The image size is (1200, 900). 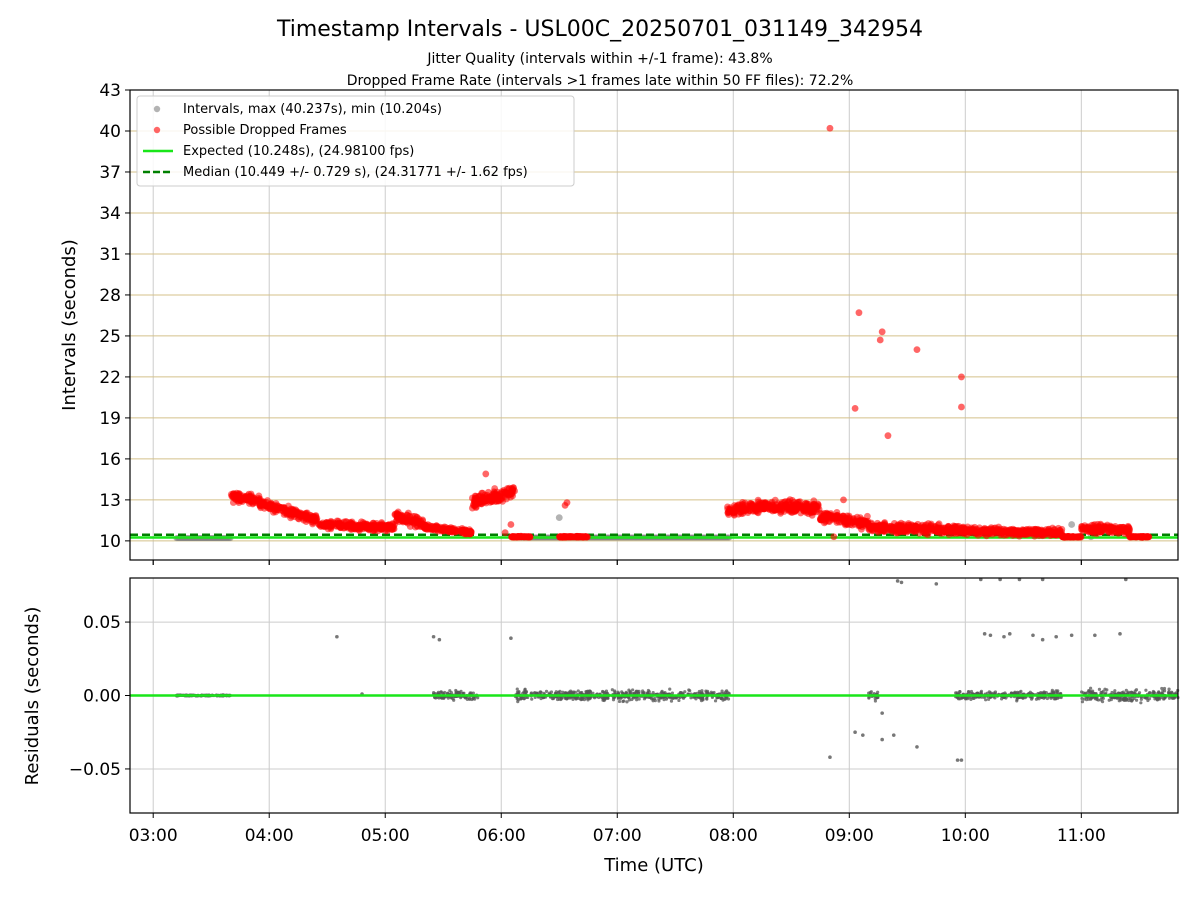 What do you see at coordinates (110, 173) in the screenshot?
I see `intervals-ytick-label: 37` at bounding box center [110, 173].